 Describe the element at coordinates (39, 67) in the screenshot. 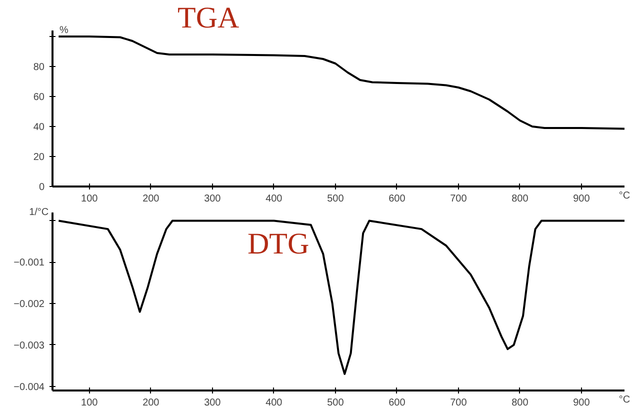

I see `y-tick-label: 80` at that location.